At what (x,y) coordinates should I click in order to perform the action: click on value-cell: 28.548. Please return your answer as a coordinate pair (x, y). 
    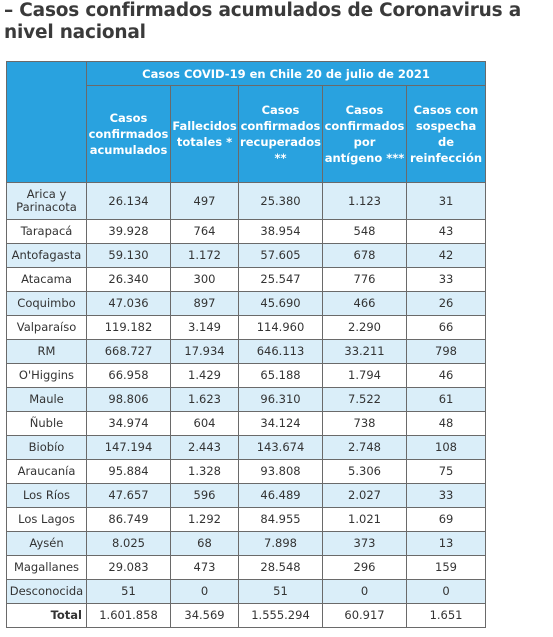
    Looking at the image, I should click on (280, 567).